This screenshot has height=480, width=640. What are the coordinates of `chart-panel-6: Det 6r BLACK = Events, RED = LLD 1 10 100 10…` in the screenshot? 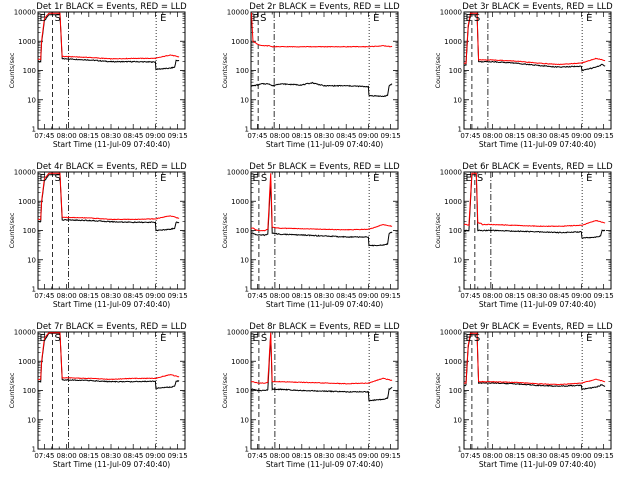 It's located at (524, 235).